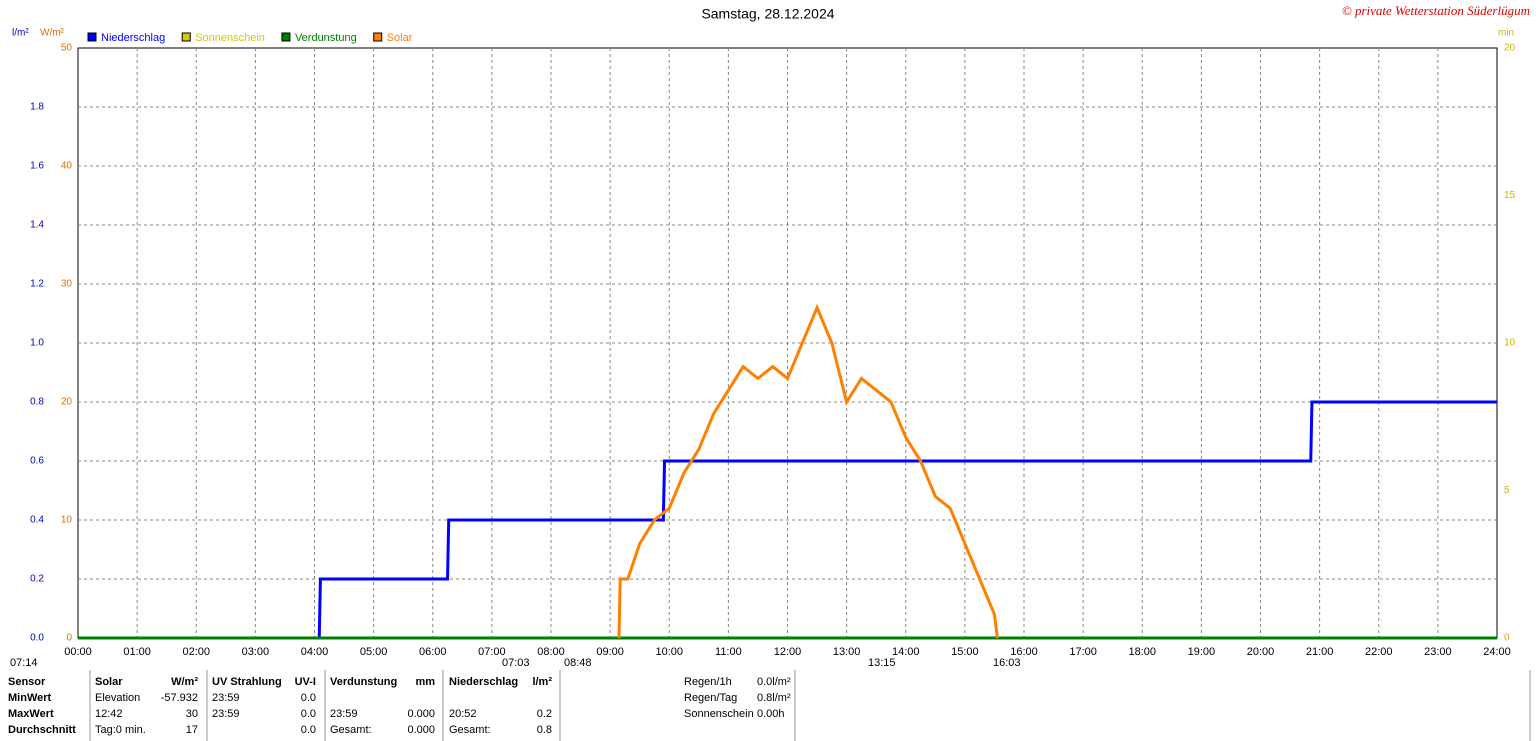  Describe the element at coordinates (400, 38) in the screenshot. I see `legend-label: Solar` at that location.